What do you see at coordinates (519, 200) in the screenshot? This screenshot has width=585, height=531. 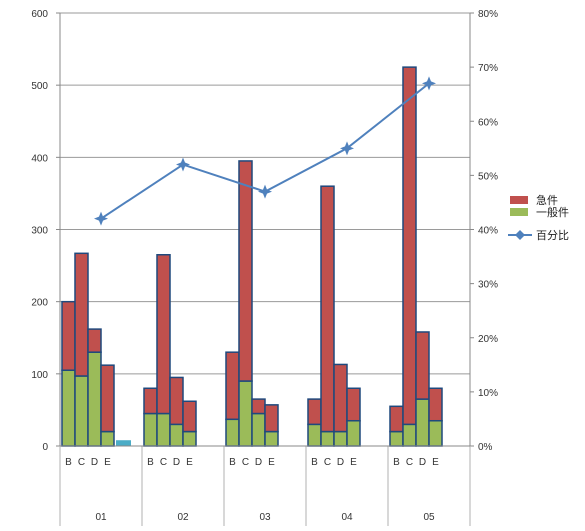 I see `legend-swatch-urgent` at bounding box center [519, 200].